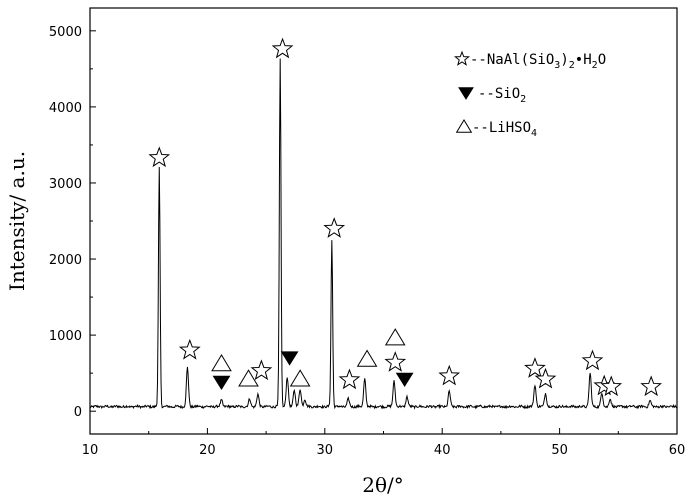 The height and width of the screenshot is (498, 685). Describe the element at coordinates (17, 221) in the screenshot. I see `y-axis-title: Intensity/ a.u.` at that location.